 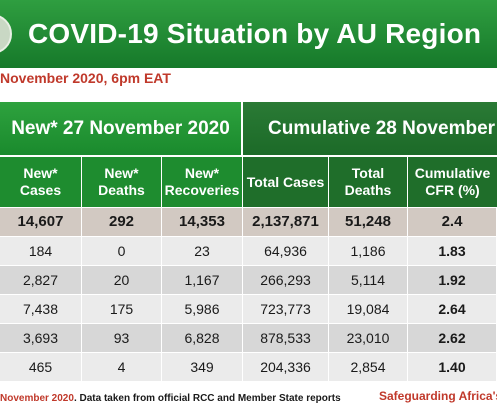 I want to click on table-row: 3,693 93 6,828 878,533 23,010 2.62, so click(x=248, y=338).